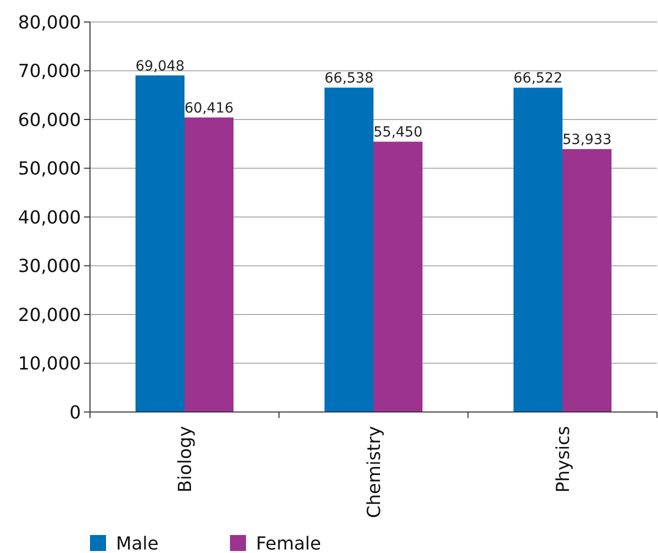 The image size is (658, 553). Describe the element at coordinates (49, 217) in the screenshot. I see `y-tick-label: 40,000` at that location.